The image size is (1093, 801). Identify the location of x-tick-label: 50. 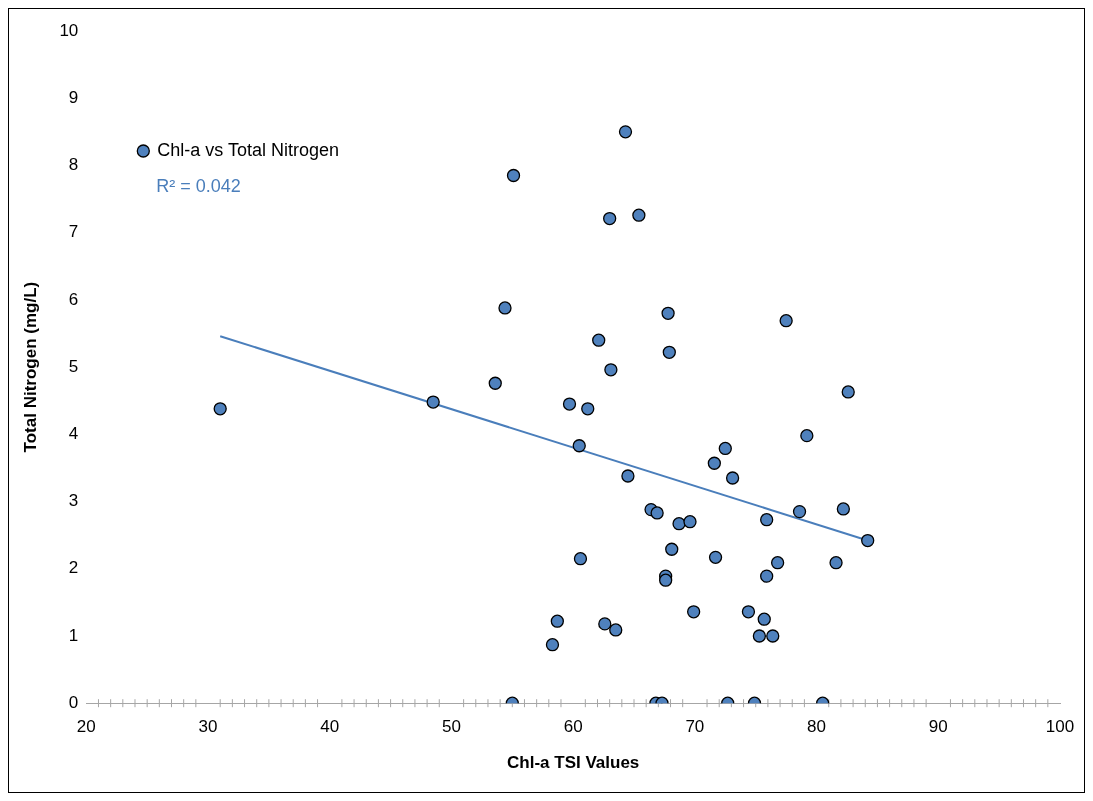
(451, 727).